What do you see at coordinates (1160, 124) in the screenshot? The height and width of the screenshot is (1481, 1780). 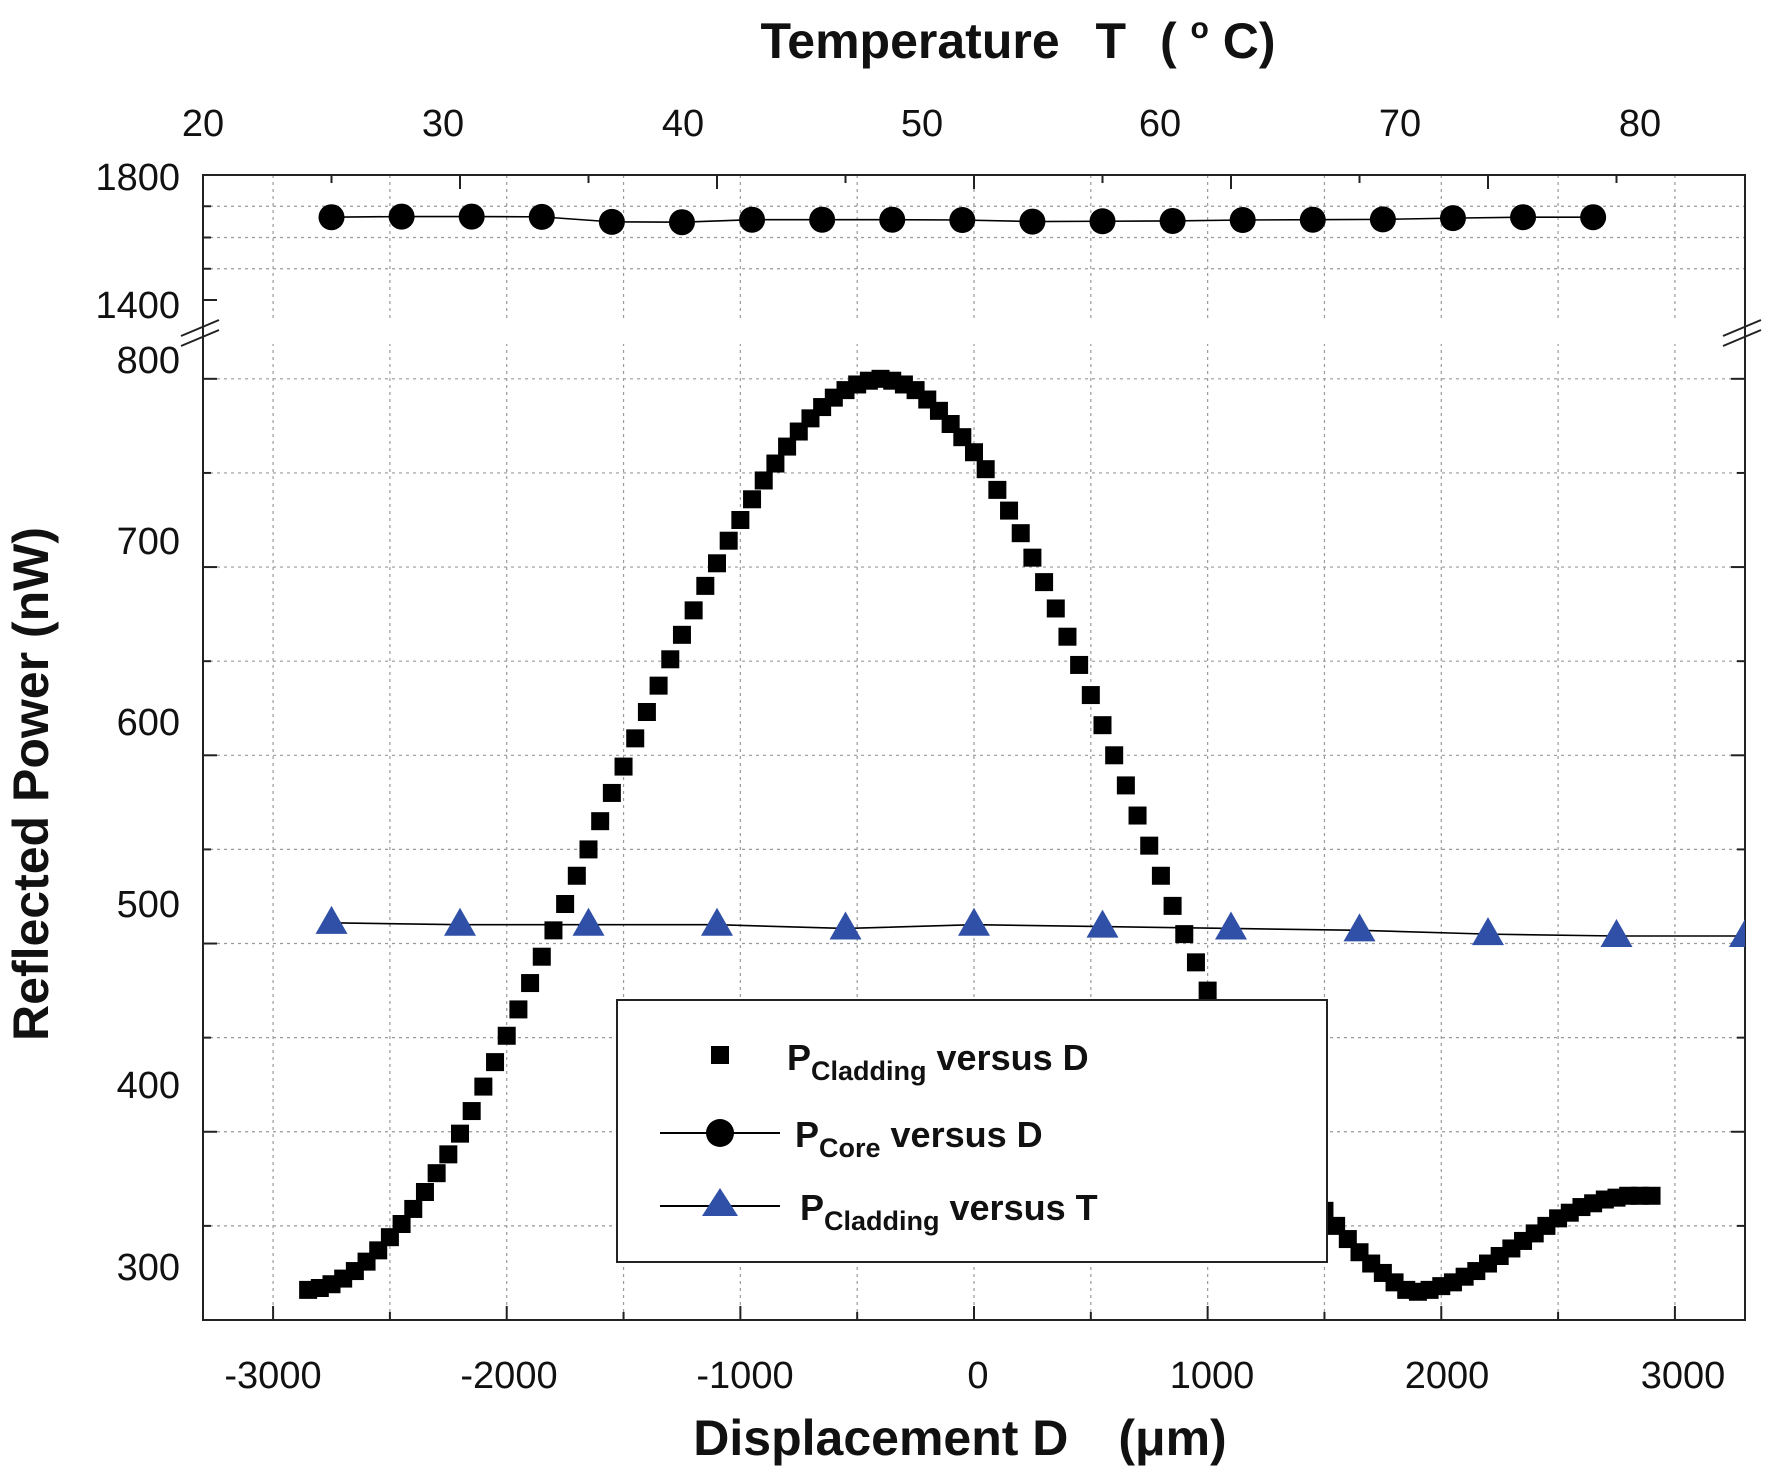 I see `top-tick-label: 60` at bounding box center [1160, 124].